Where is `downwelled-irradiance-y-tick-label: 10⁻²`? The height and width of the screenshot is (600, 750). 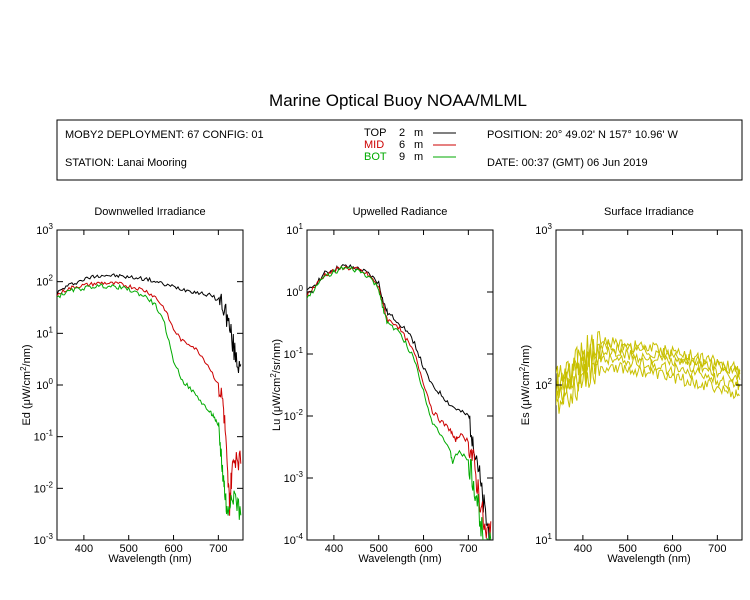
downwelled-irradiance-y-tick-label: 10⁻² is located at coordinates (44, 487).